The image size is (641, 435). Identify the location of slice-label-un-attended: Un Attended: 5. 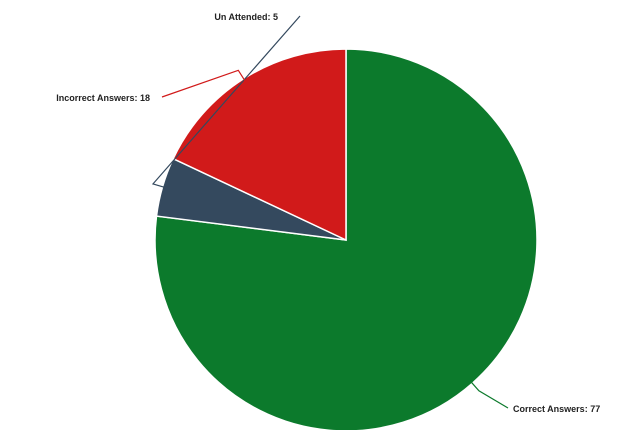
(246, 17).